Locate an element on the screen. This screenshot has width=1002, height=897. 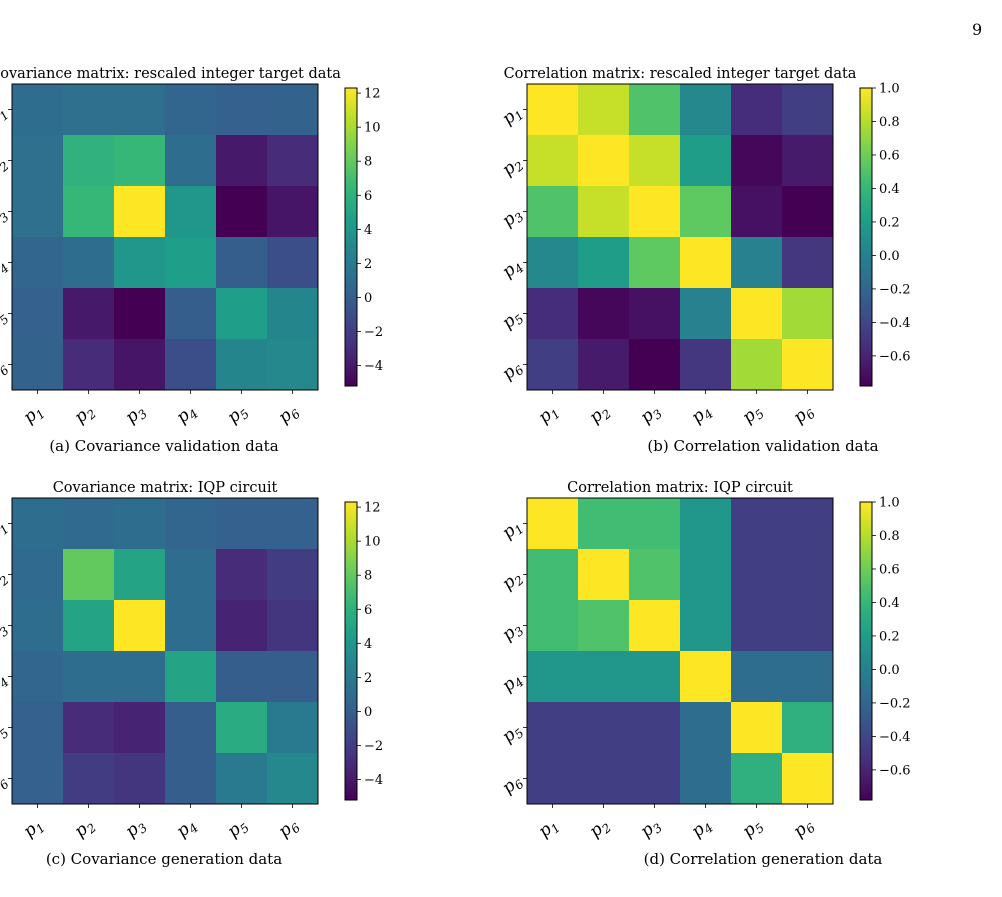
heatmap-cell-r3-c4 is located at coordinates (706, 212).